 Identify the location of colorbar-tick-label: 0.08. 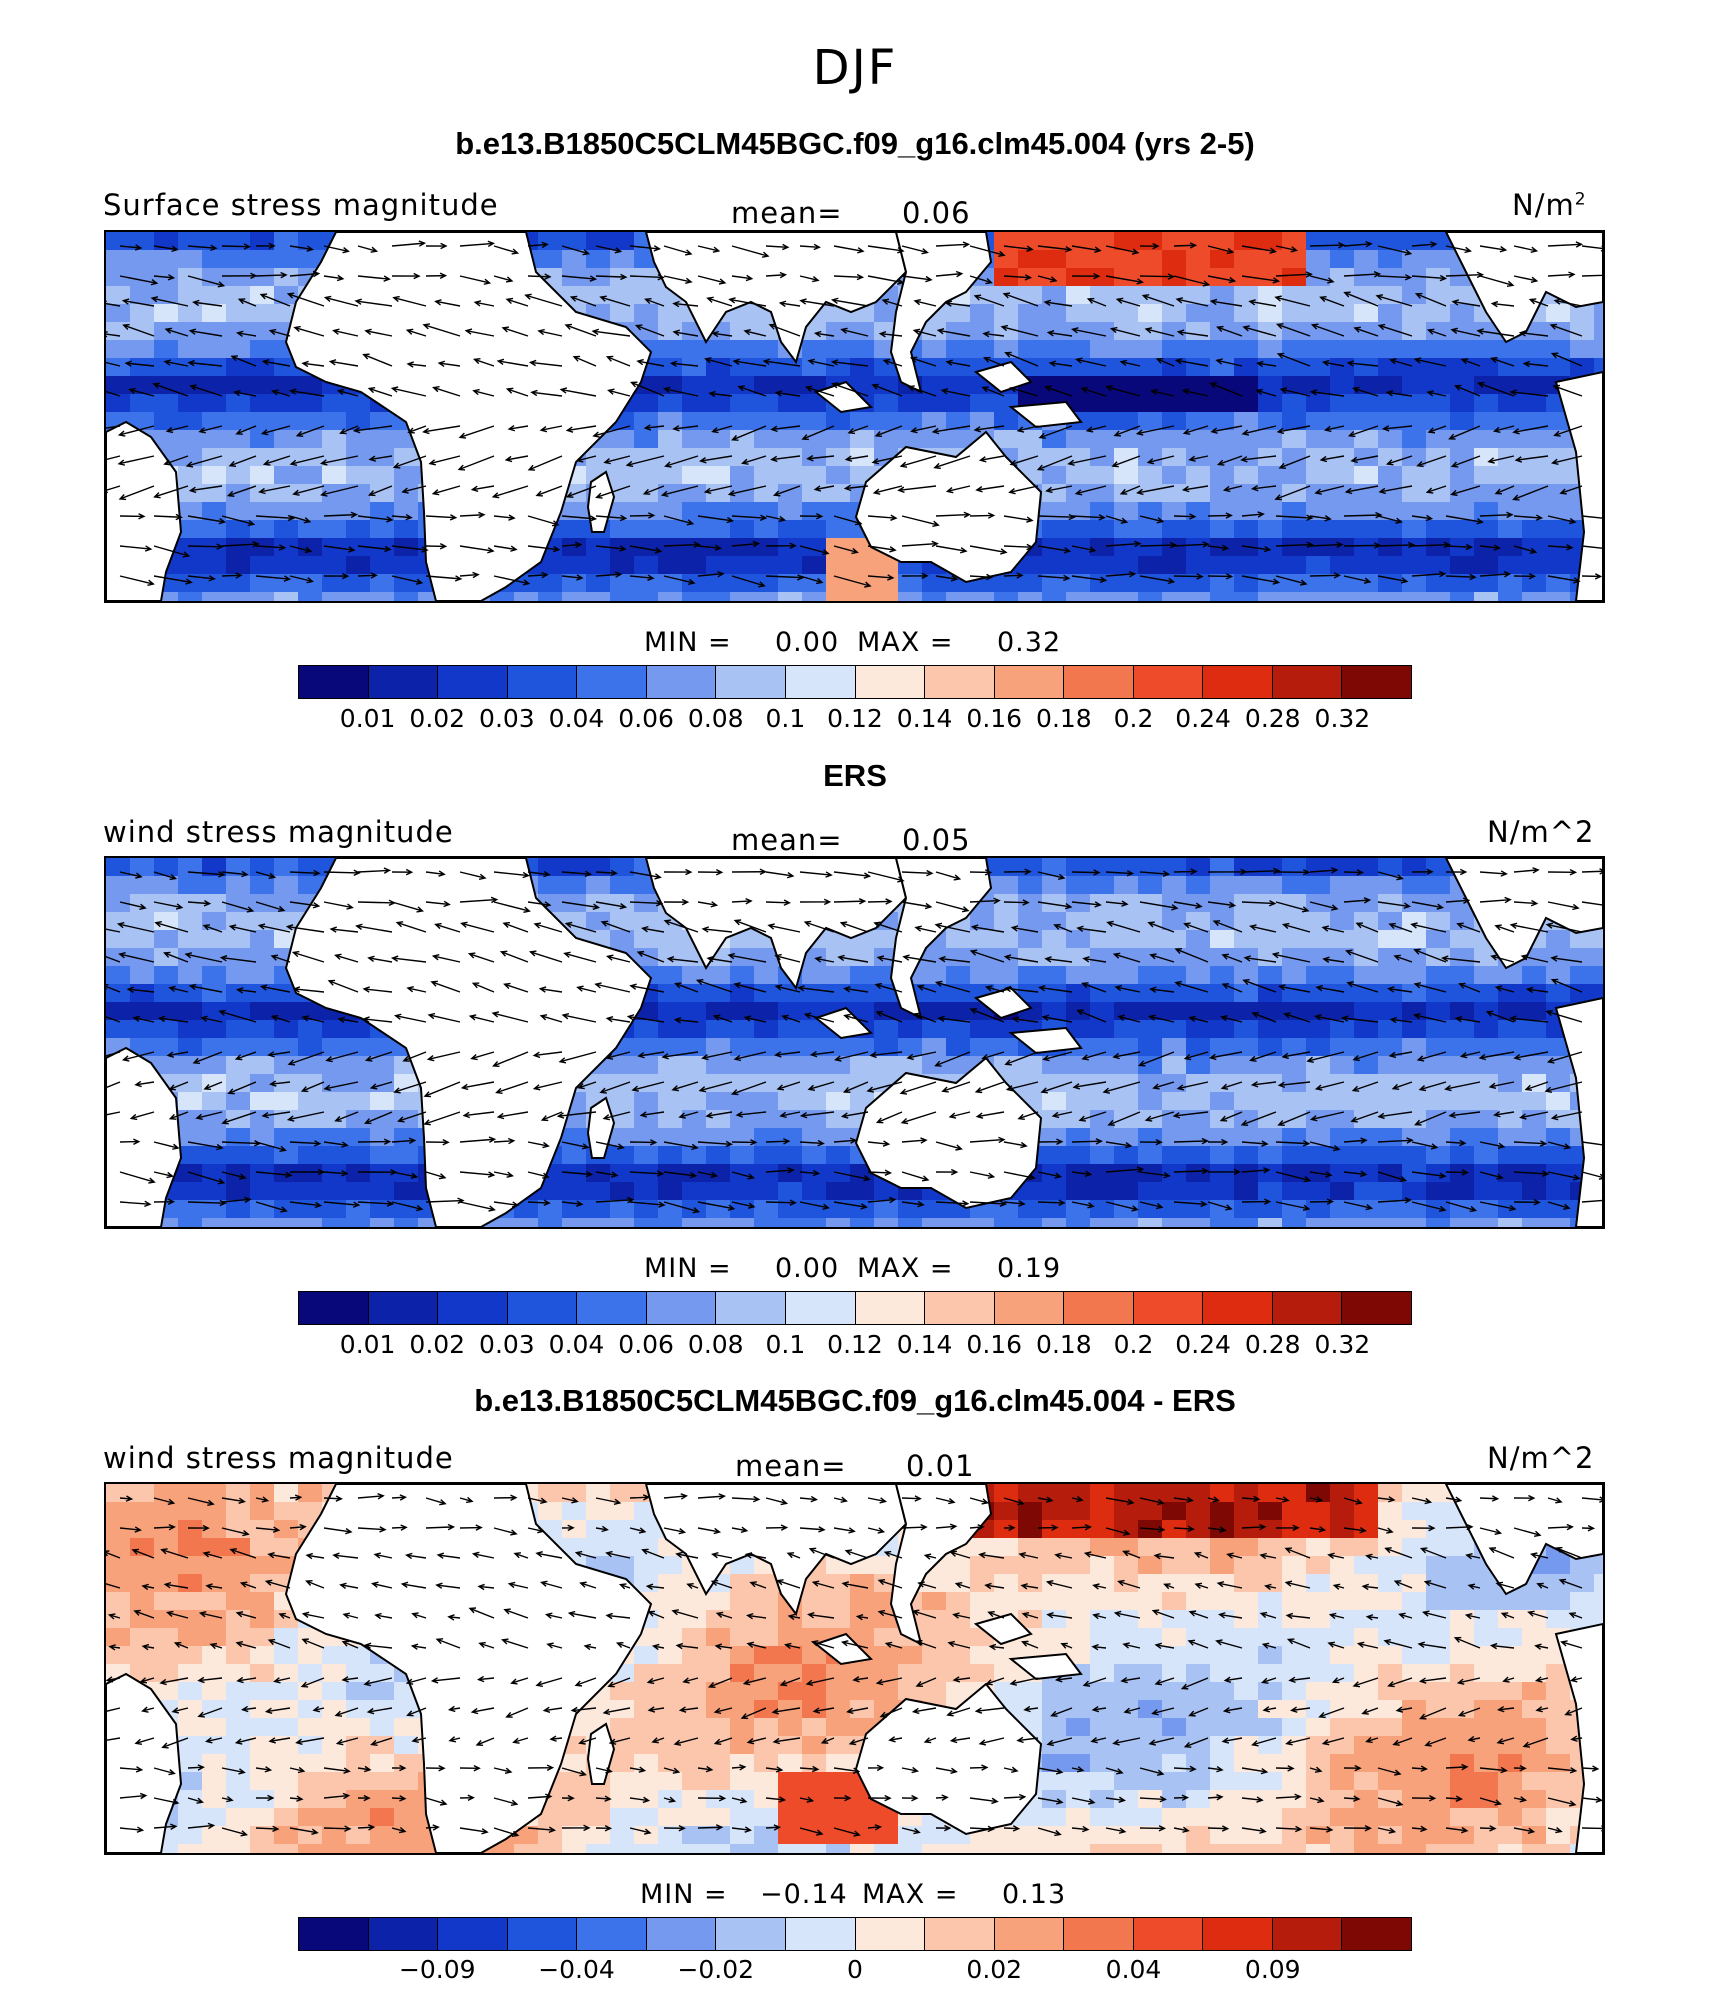
(715, 718).